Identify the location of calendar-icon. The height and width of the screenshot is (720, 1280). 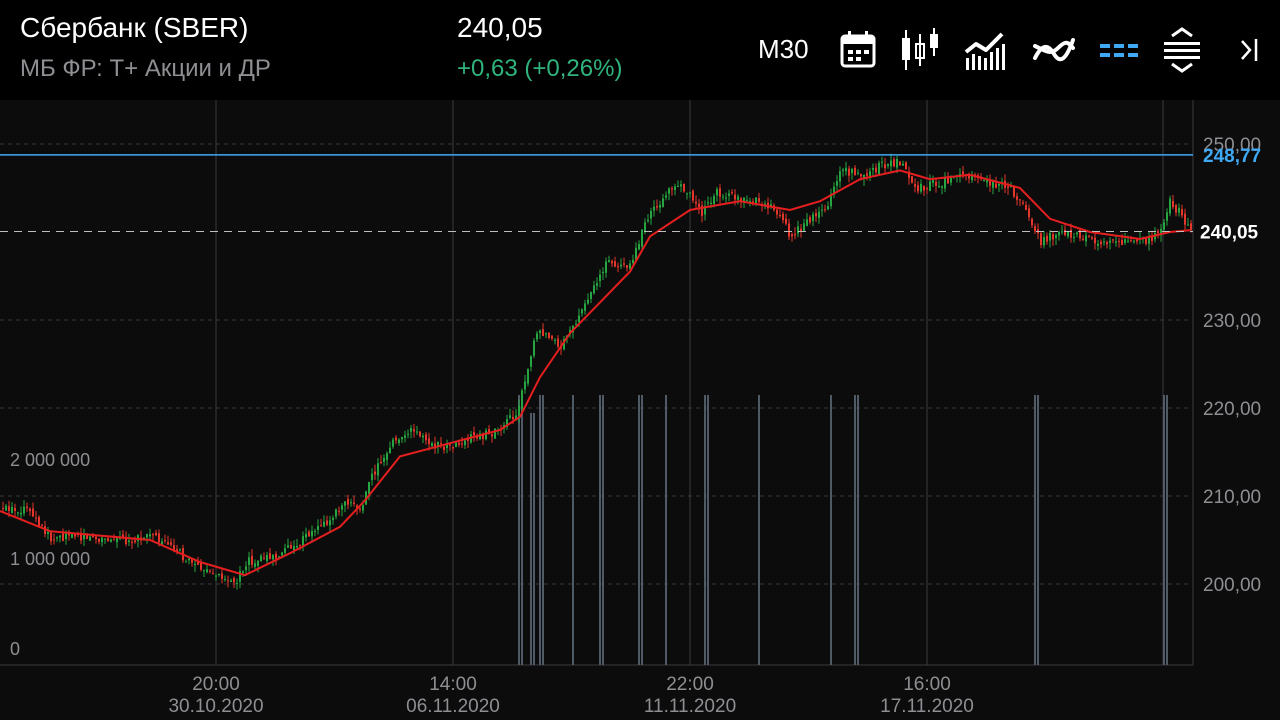
(858, 50).